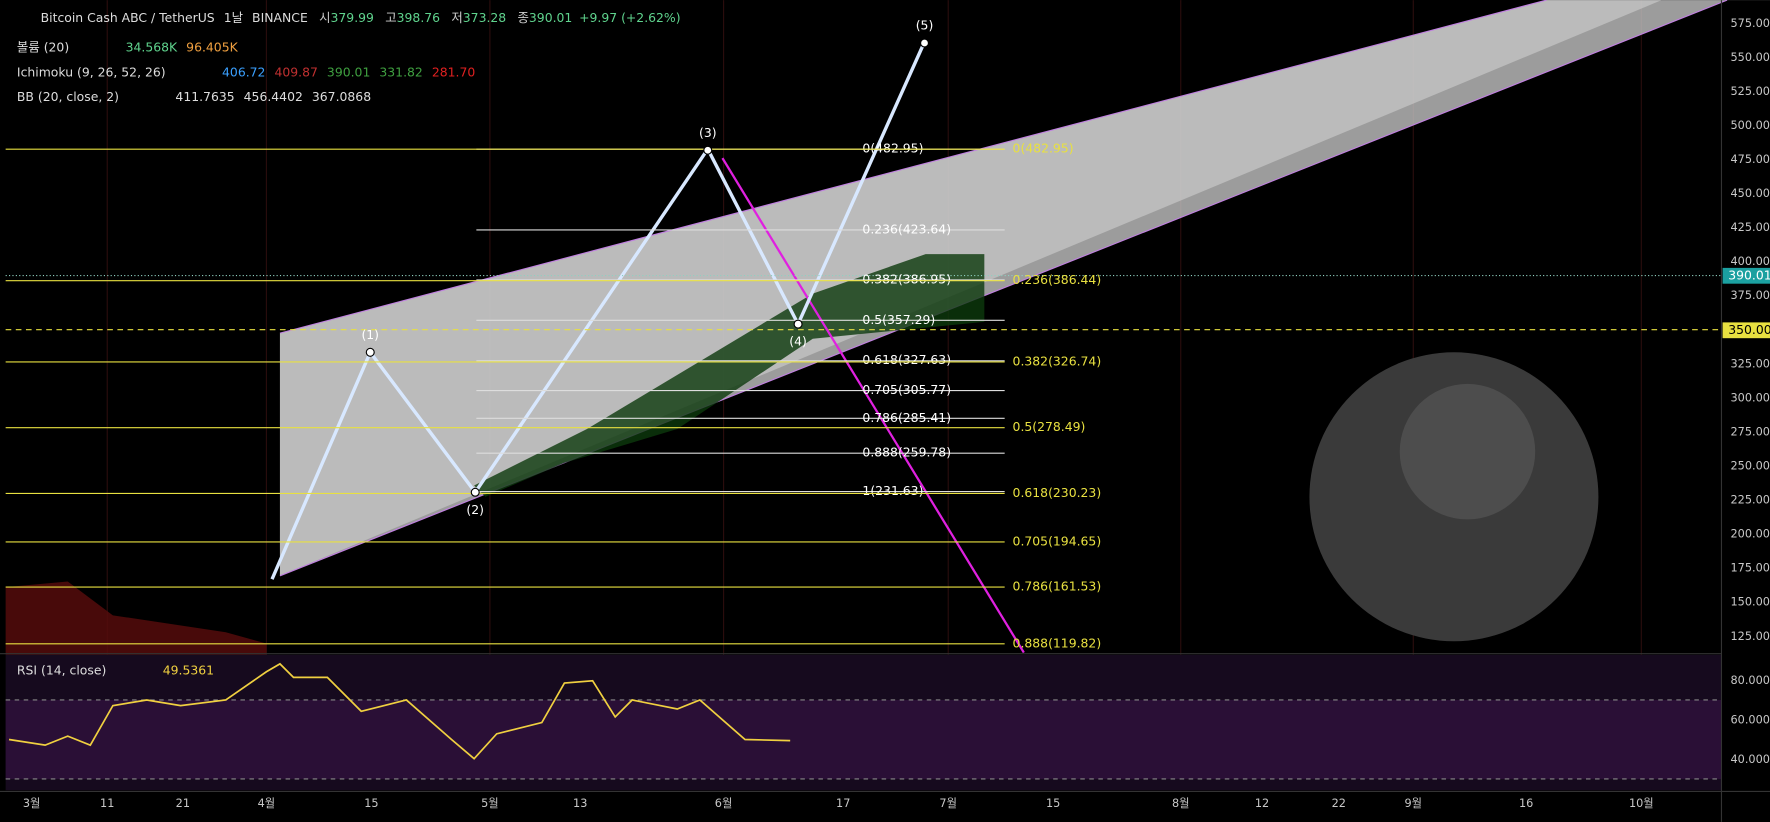  What do you see at coordinates (1526, 803) in the screenshot?
I see `time-tick: 16` at bounding box center [1526, 803].